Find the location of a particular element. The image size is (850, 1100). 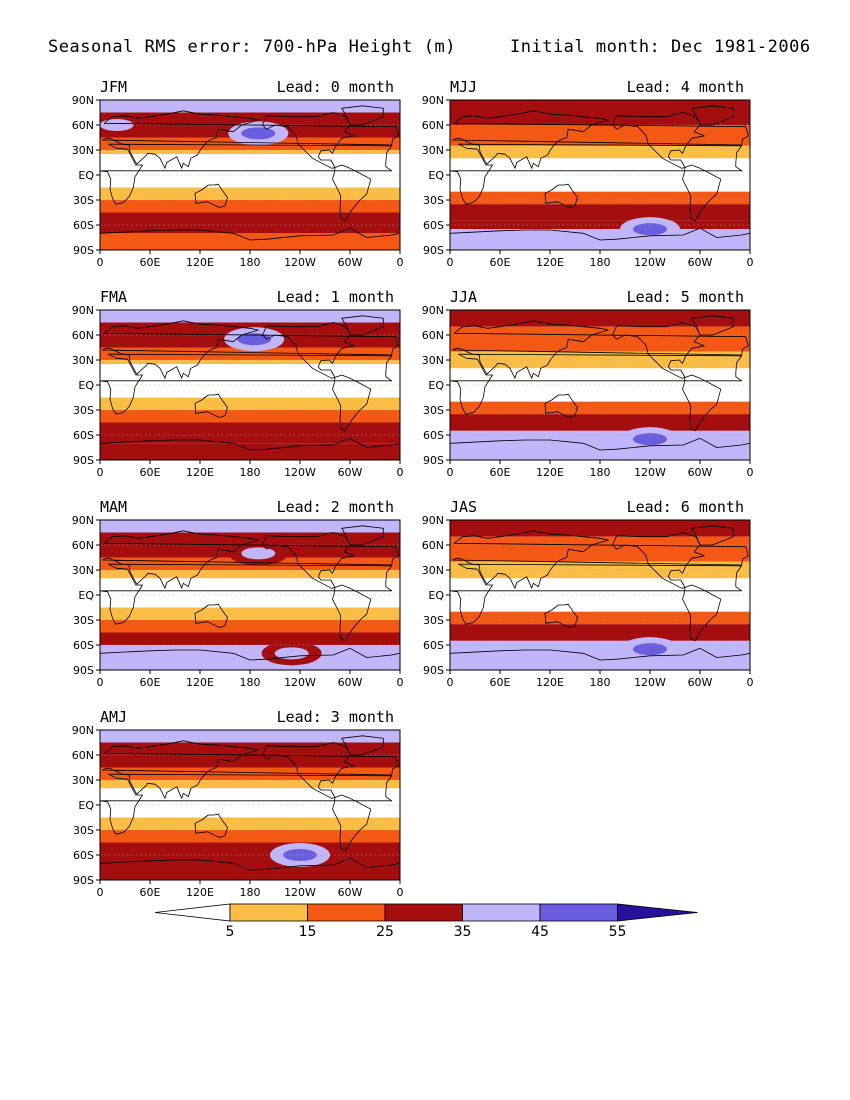

colorbar-segment is located at coordinates (346, 912).